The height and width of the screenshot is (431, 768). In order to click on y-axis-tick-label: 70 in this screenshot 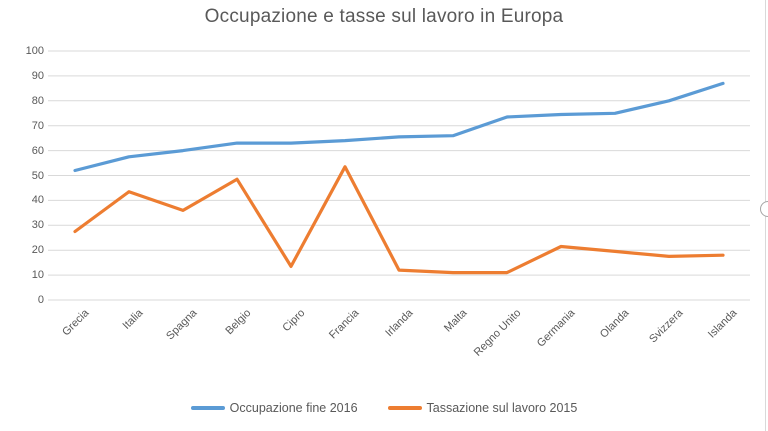, I will do `click(37, 125)`.